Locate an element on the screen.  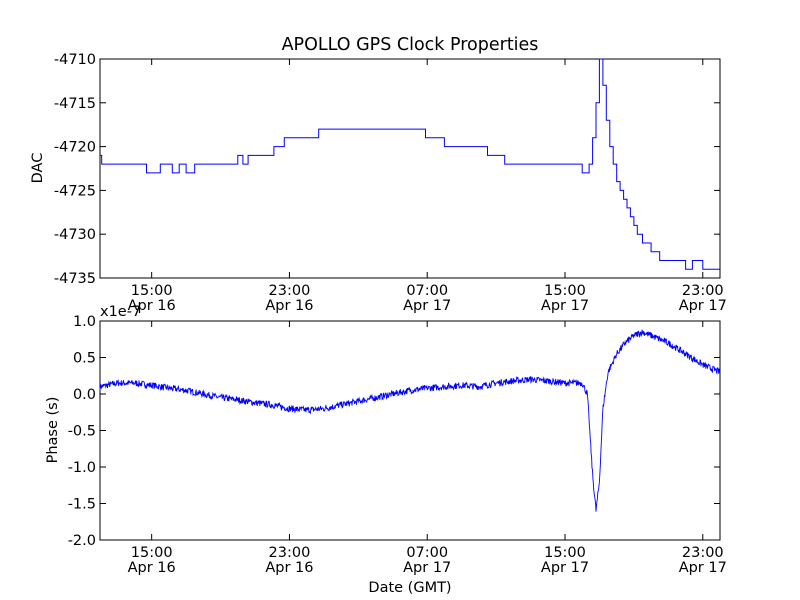
y-tick-label: 0.5 is located at coordinates (84, 359).